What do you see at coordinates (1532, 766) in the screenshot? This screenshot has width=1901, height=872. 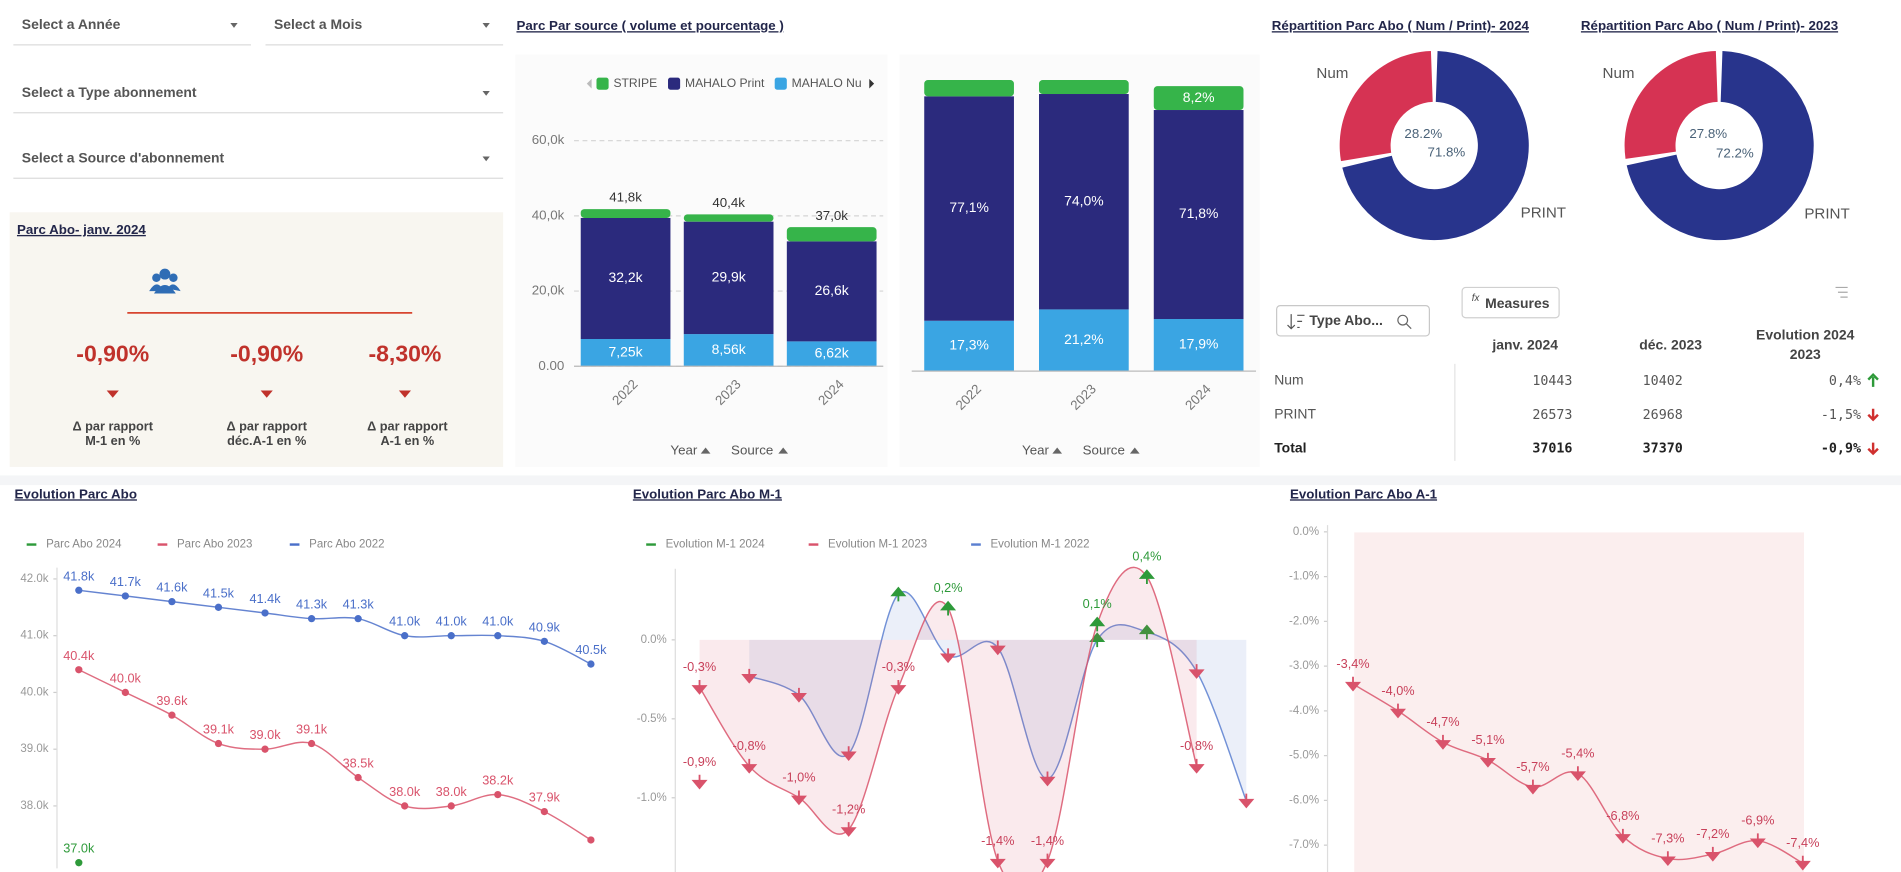 I see `data-label: -5,7%` at bounding box center [1532, 766].